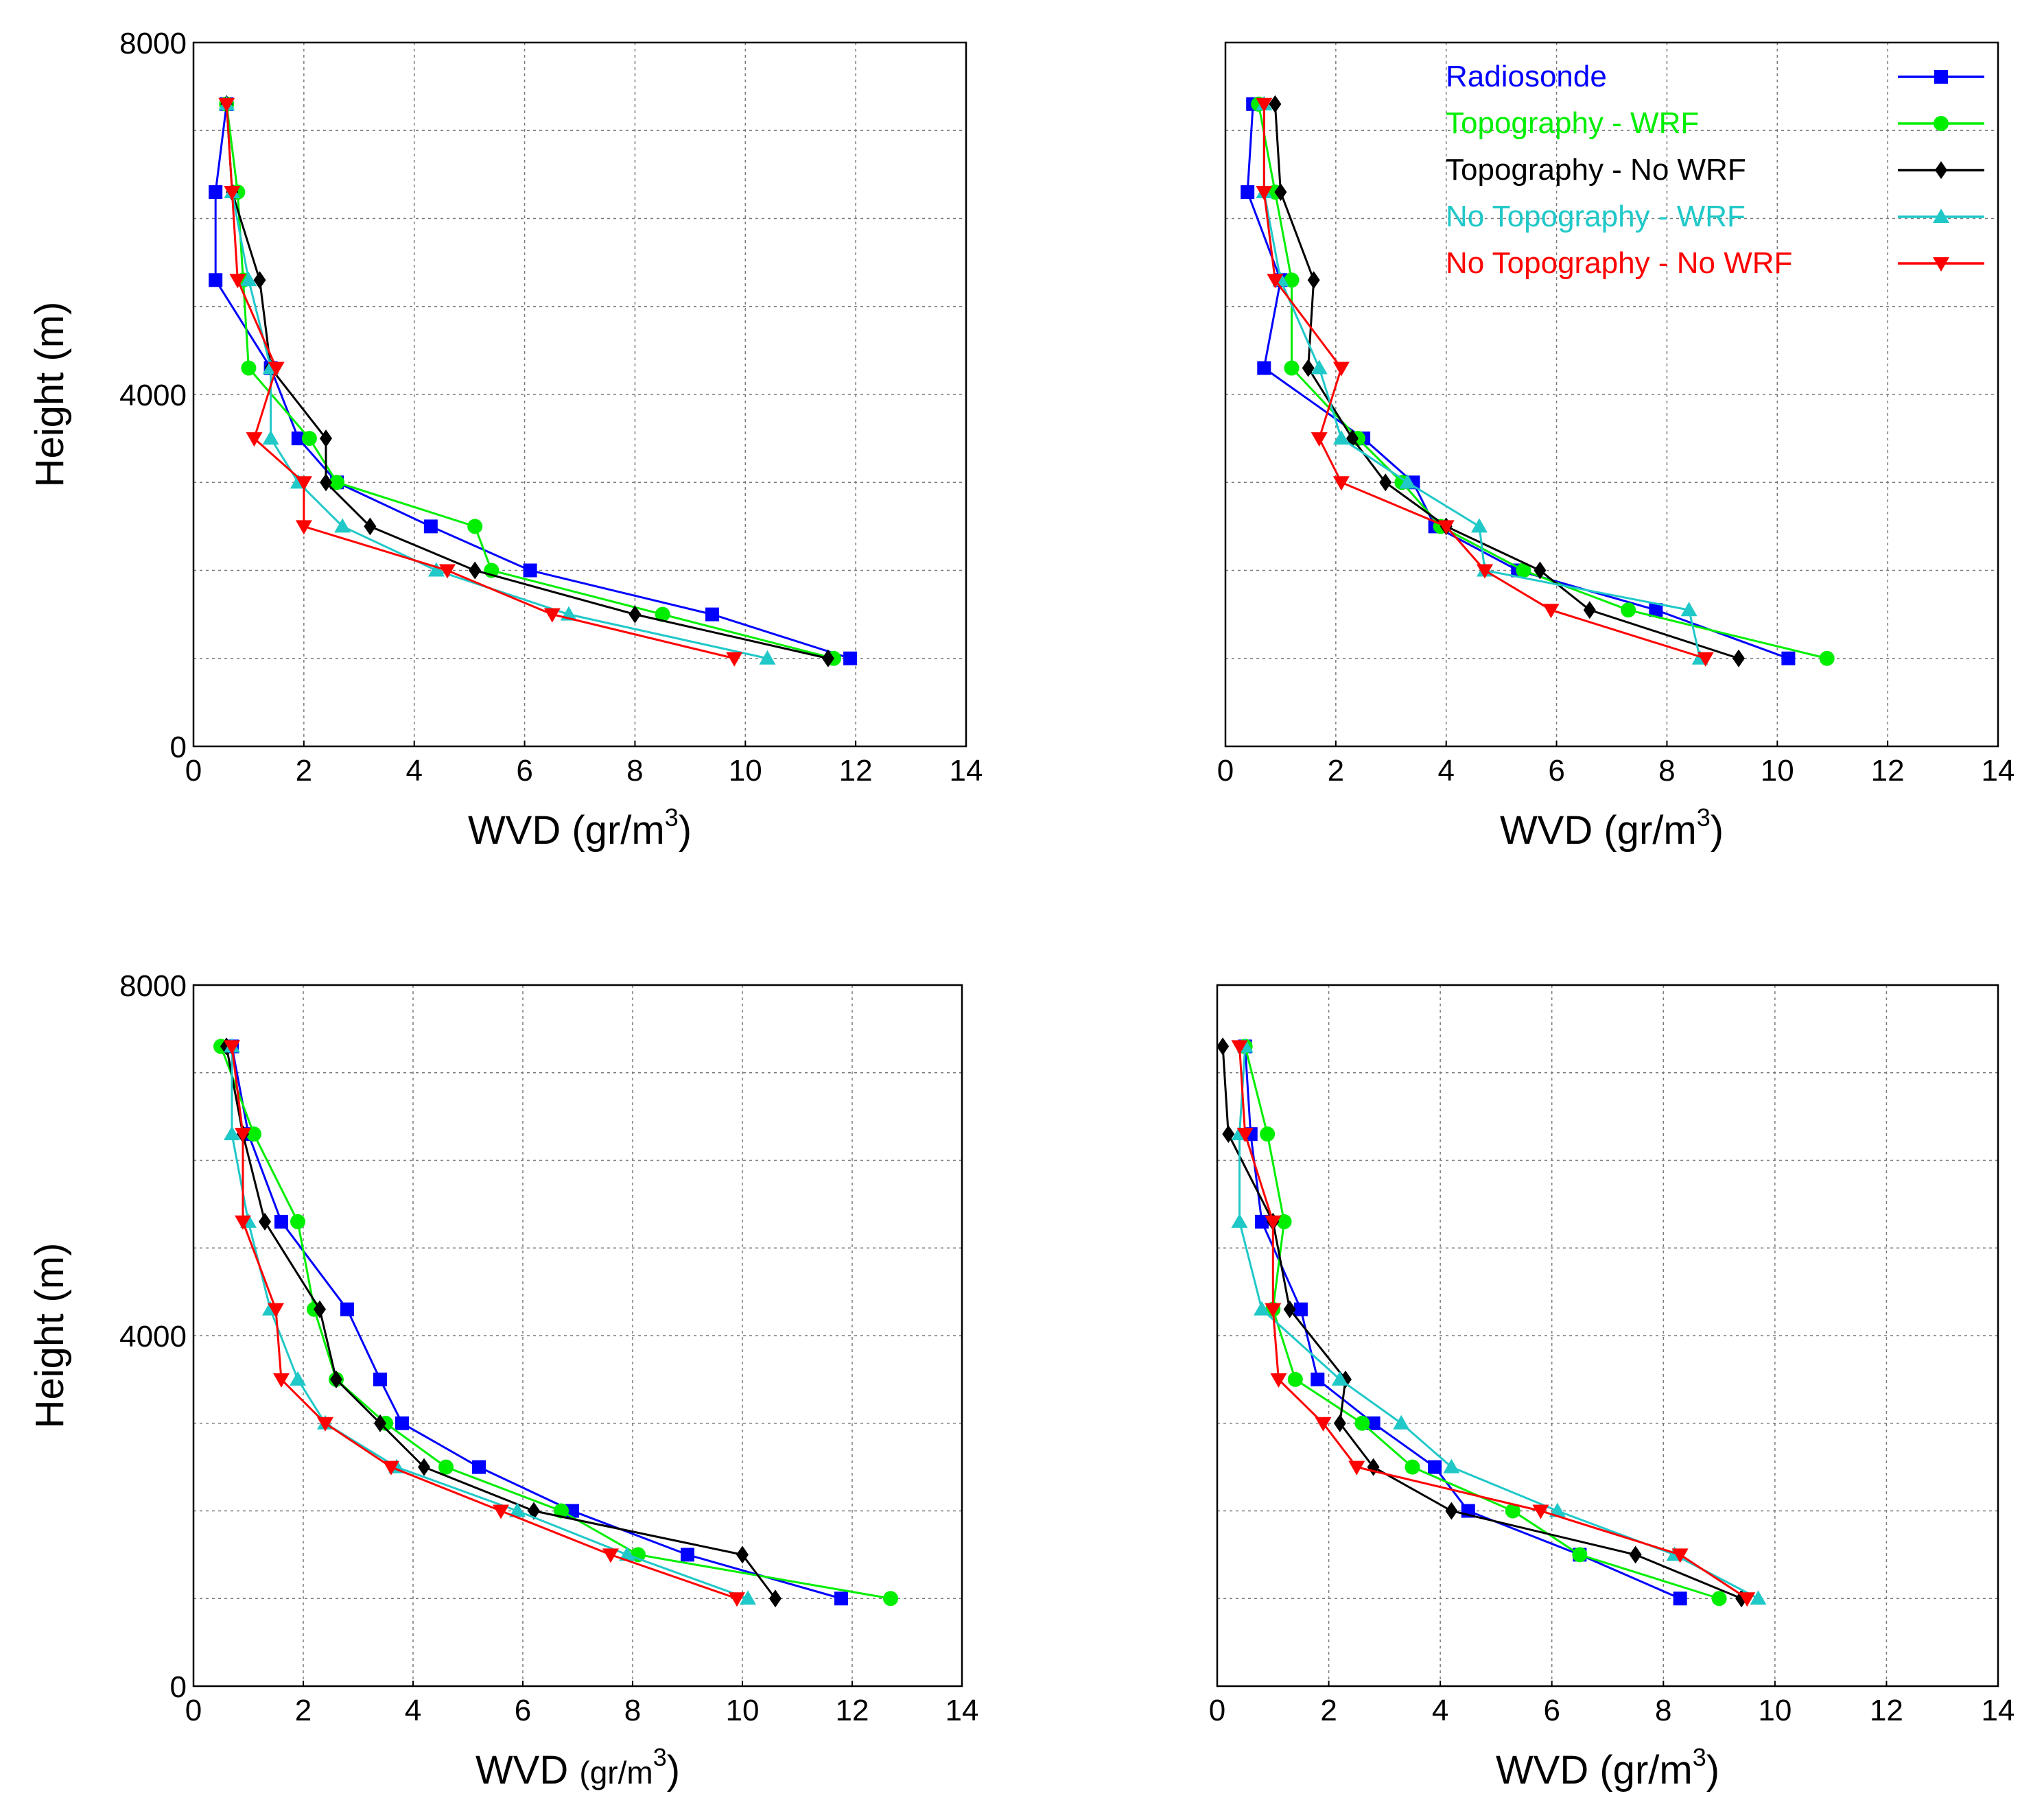 This screenshot has height=1811, width=2044. I want to click on legend-label: Radiosonde, so click(1526, 76).